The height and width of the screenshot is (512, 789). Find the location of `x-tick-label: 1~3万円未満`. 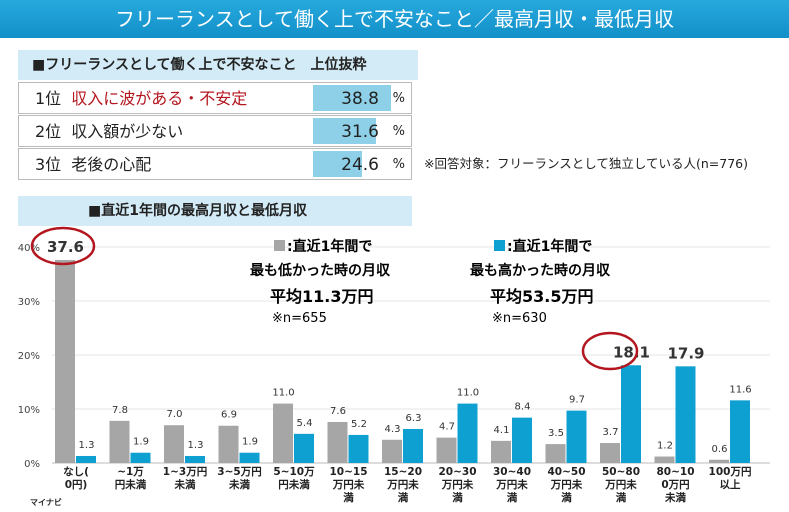

x-tick-label: 1~3万円未満 is located at coordinates (185, 478).